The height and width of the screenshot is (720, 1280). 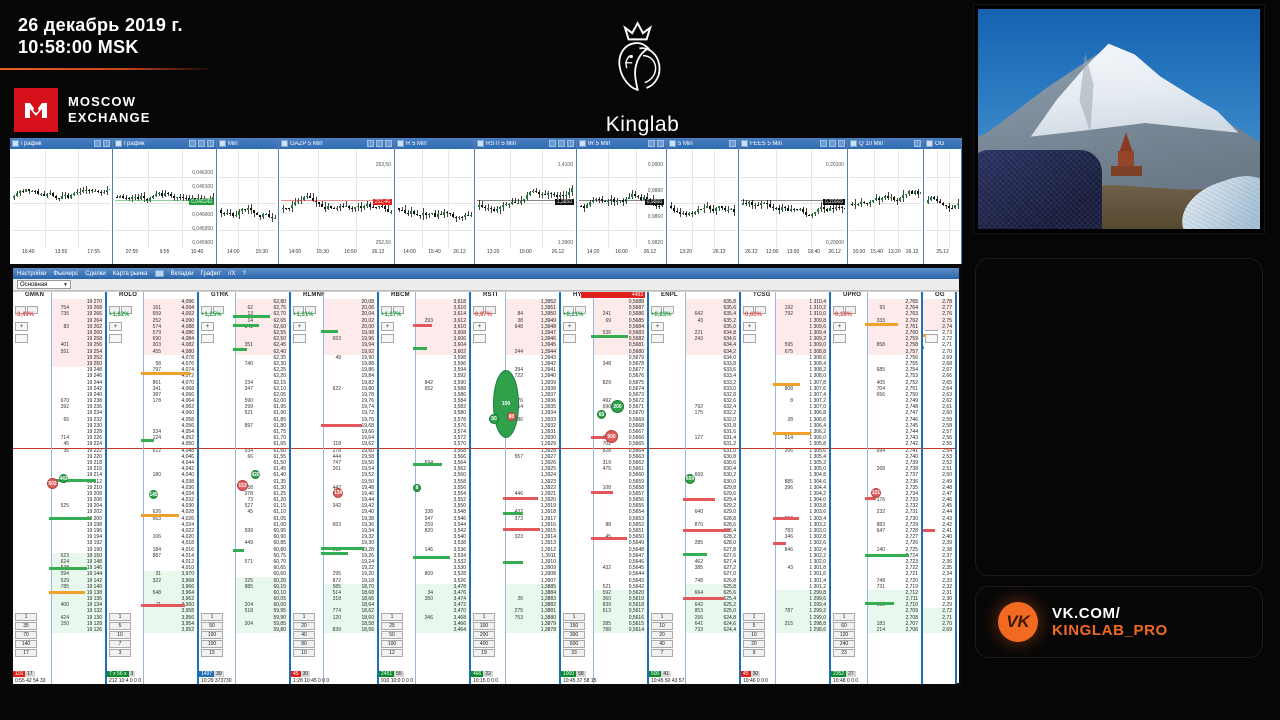 I want to click on price-ladder-row: 19 218, so click(x=77, y=463).